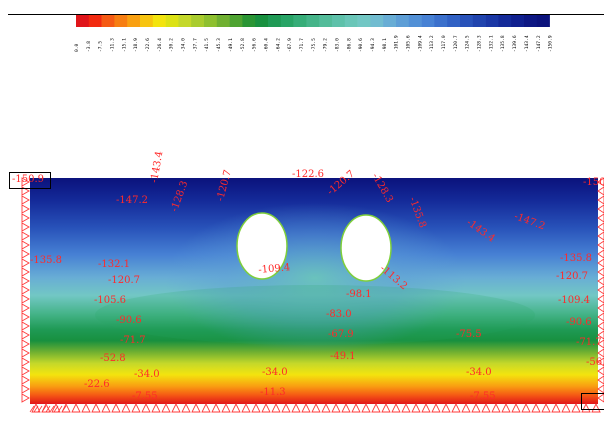 Image resolution: width=604 pixels, height=436 pixels. I want to click on legend-tick-label: -150.9, so click(551, 43).